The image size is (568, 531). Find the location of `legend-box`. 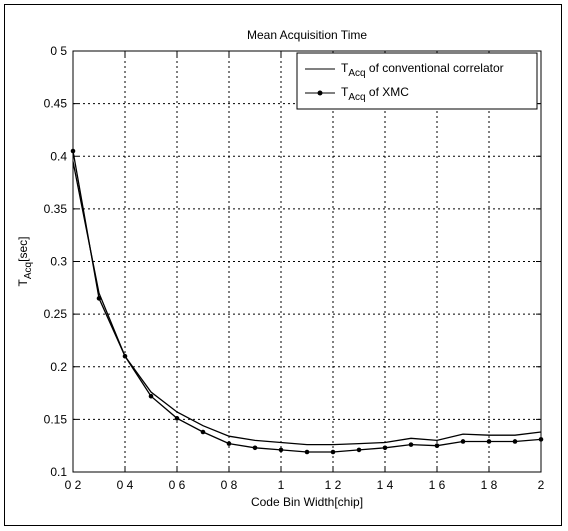

legend-box is located at coordinates (417, 81).